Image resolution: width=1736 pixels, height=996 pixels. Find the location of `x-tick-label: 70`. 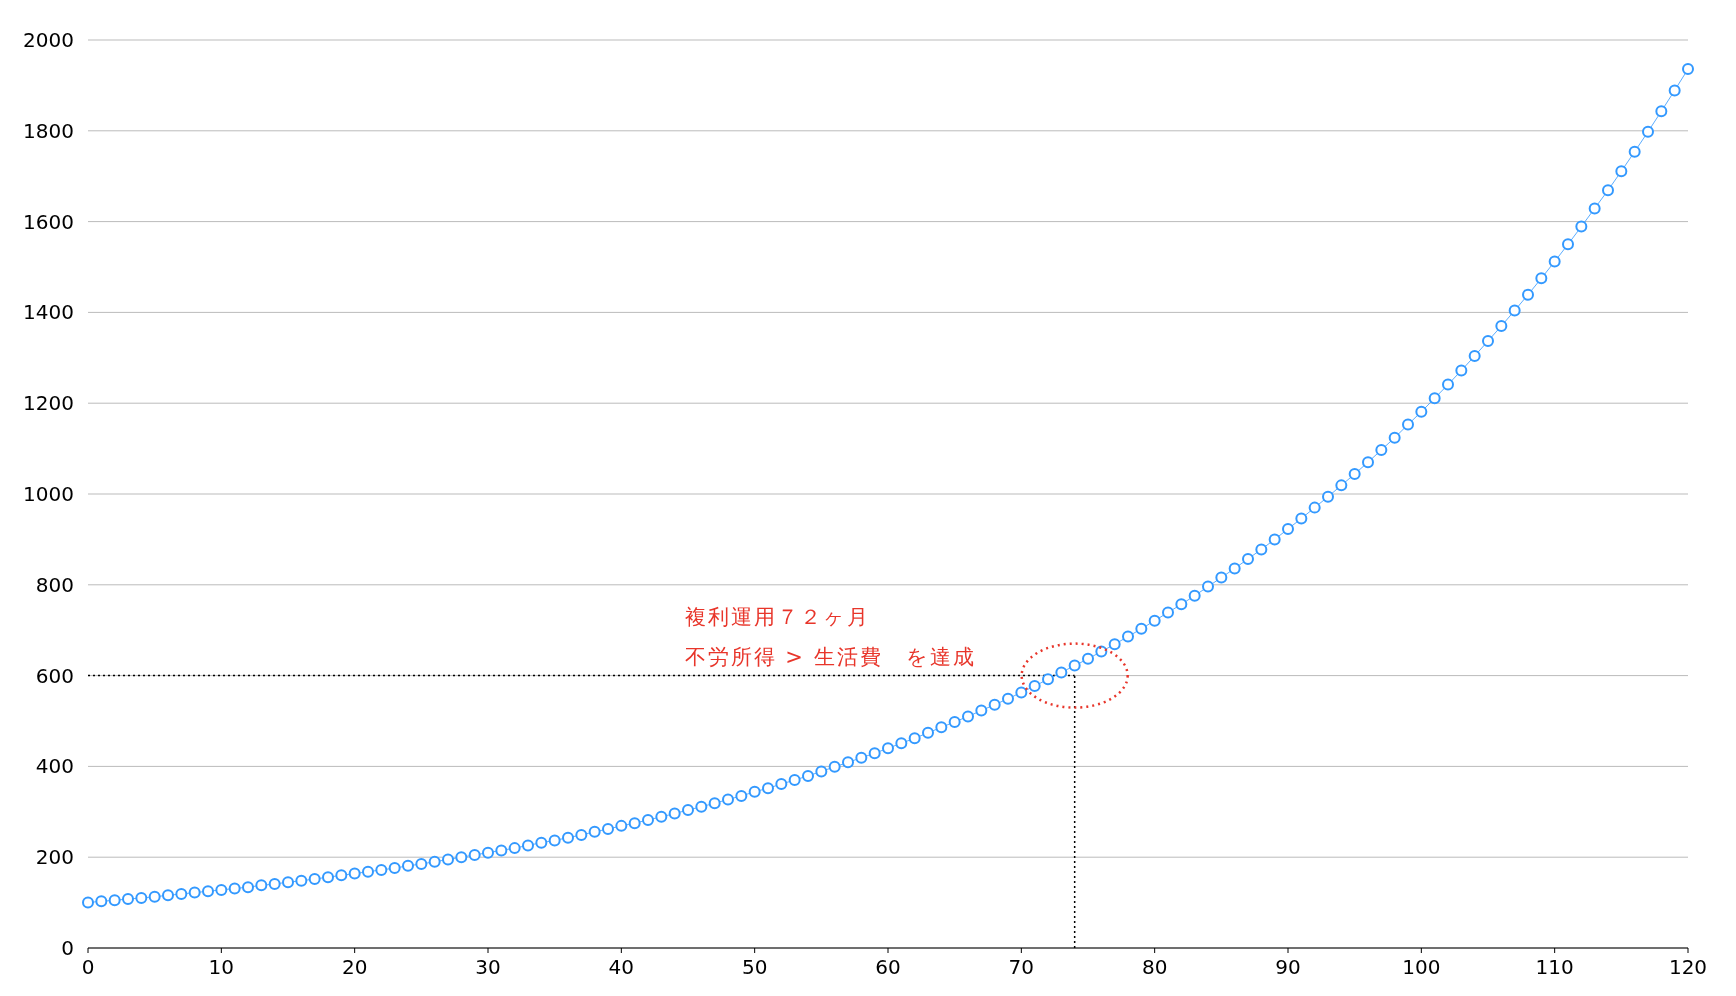

x-tick-label: 70 is located at coordinates (1021, 967).